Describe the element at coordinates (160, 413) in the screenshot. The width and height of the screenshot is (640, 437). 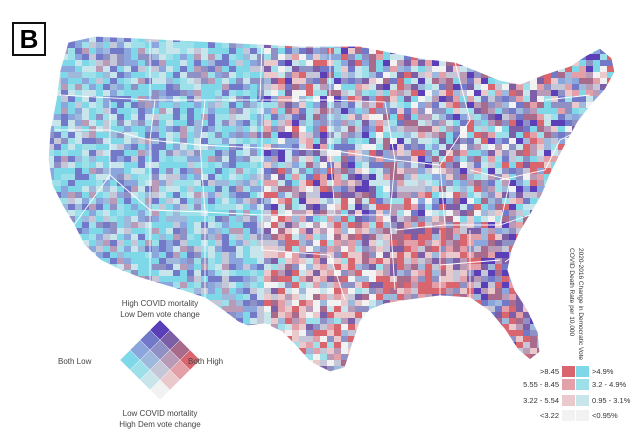
I see `legend-bottom-line-1: Low COVID mortality` at that location.